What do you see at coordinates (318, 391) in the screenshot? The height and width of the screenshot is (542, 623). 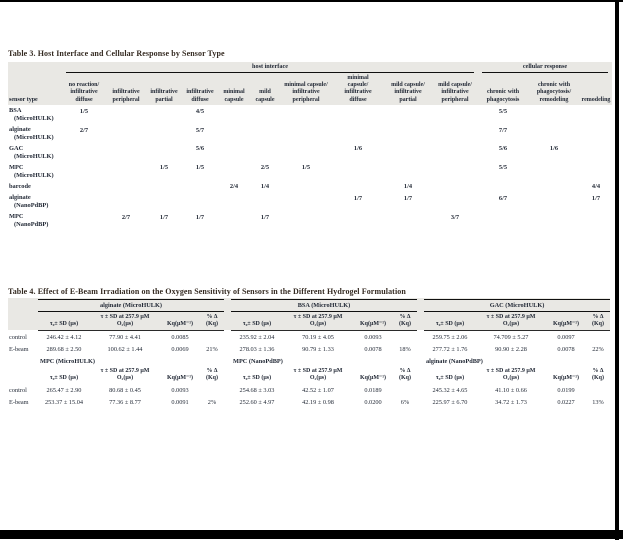 I see `value-cell: 42.52 ± 1.07` at bounding box center [318, 391].